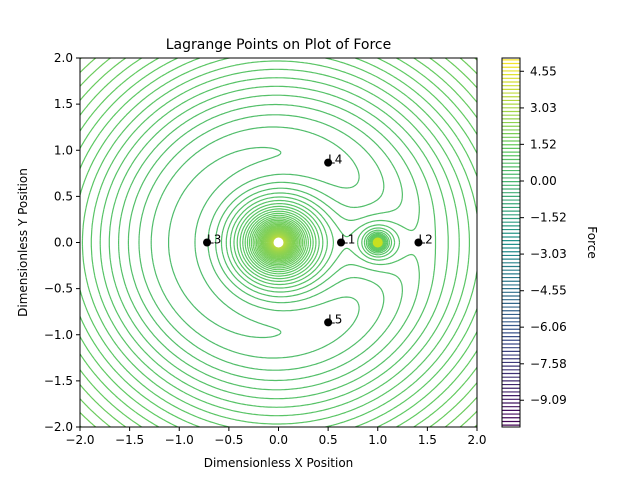 The width and height of the screenshot is (640, 480). Describe the element at coordinates (548, 291) in the screenshot. I see `colorbar-tick-label: −4.55` at that location.